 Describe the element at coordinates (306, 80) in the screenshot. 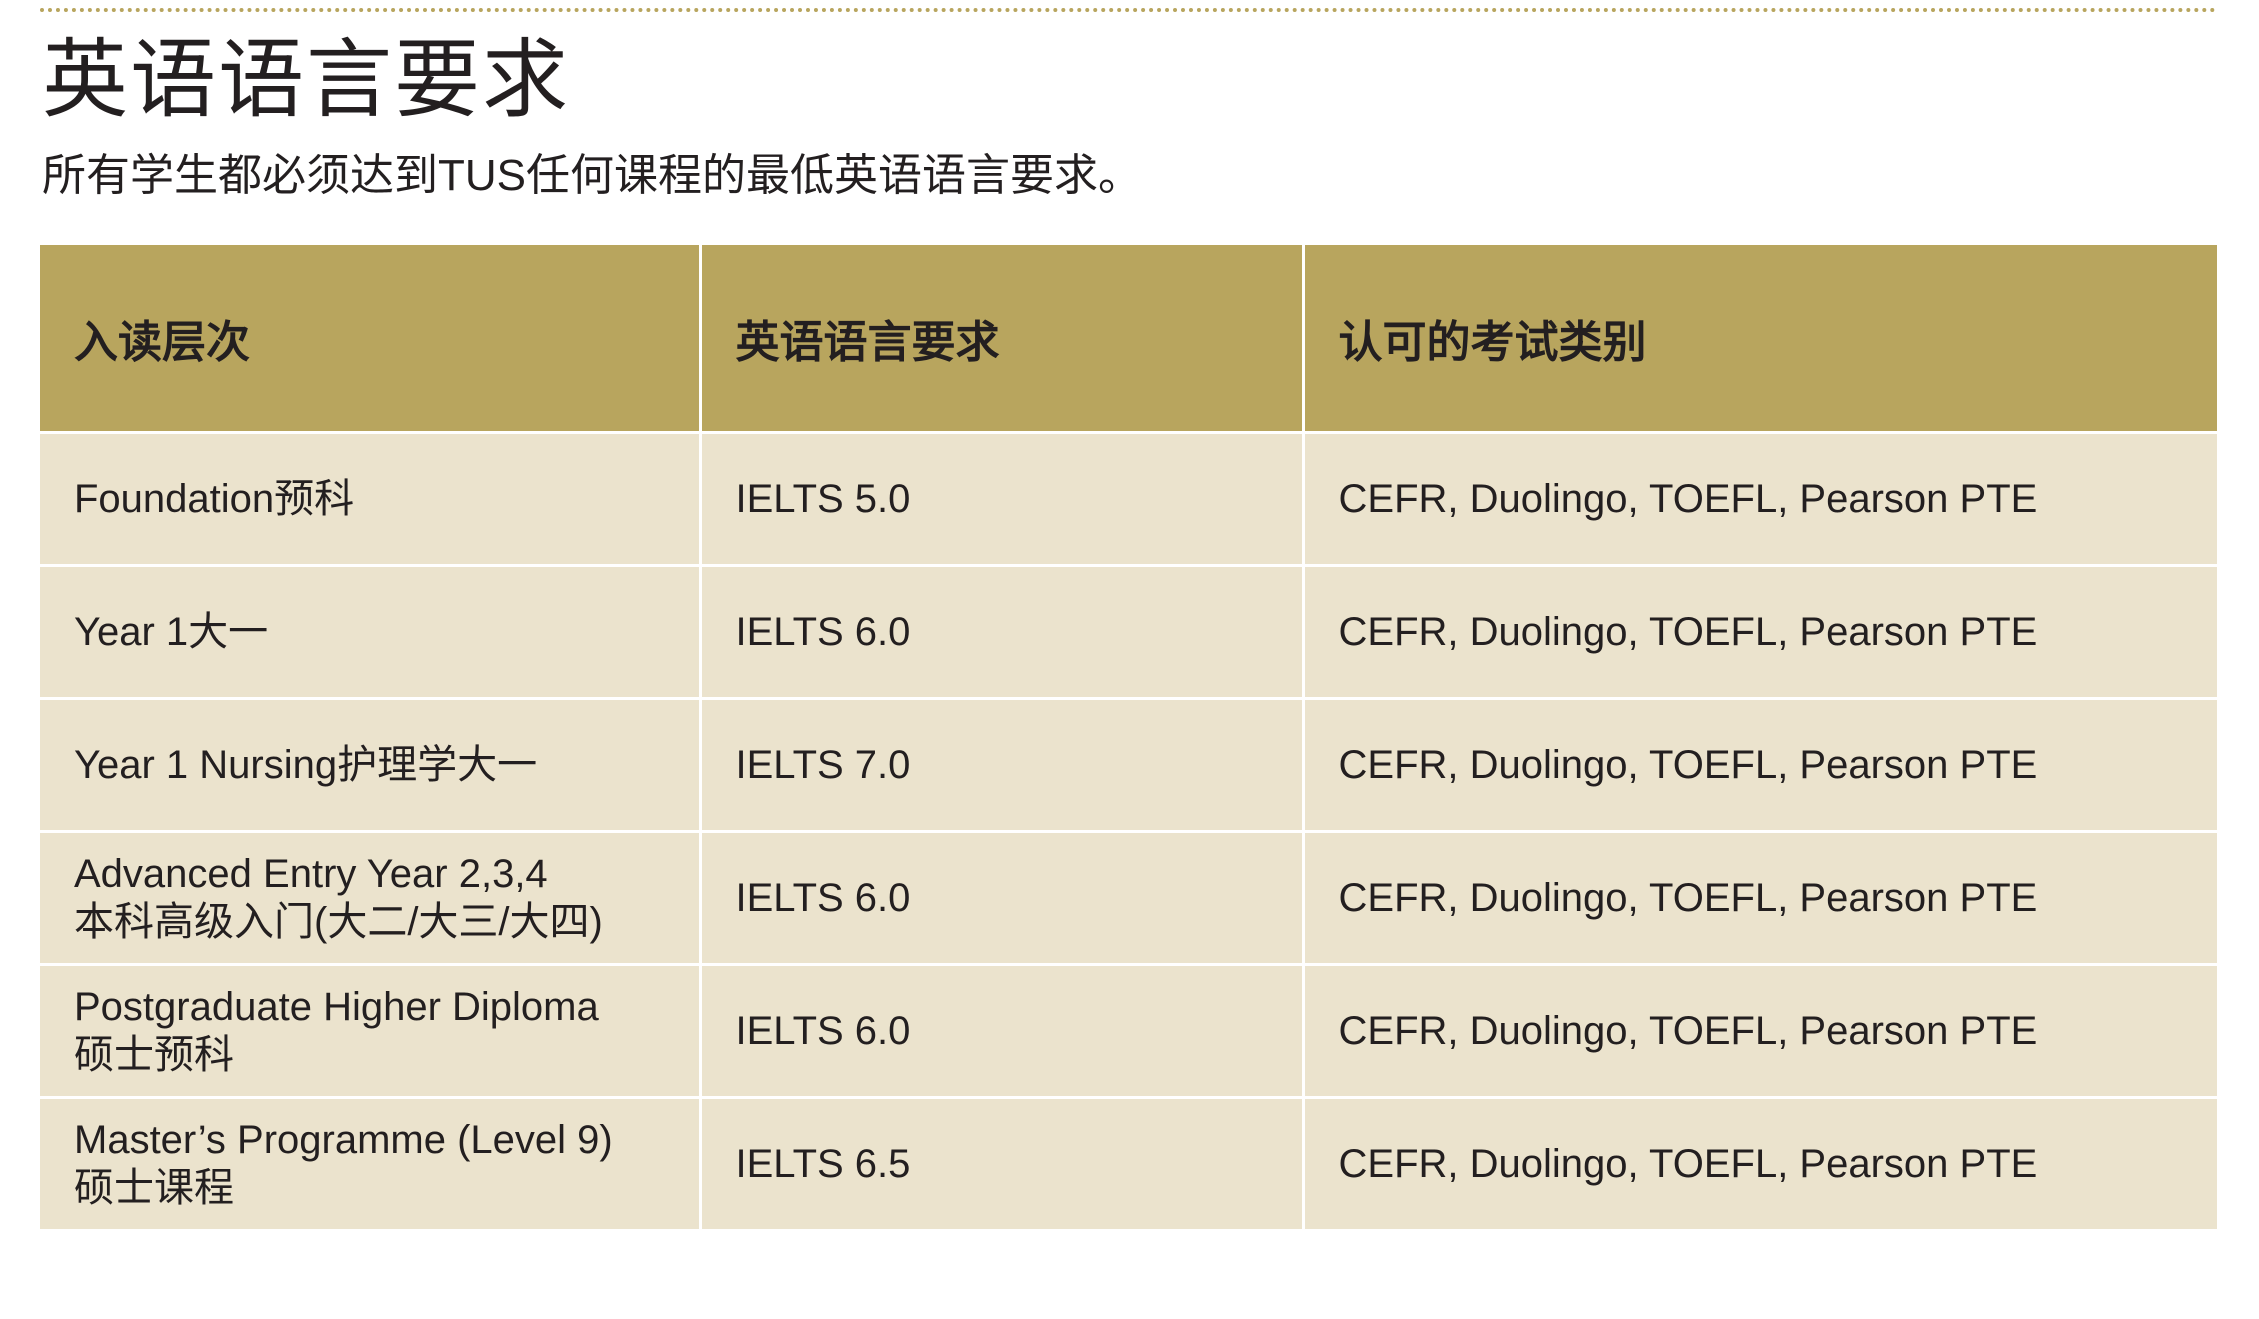

I see `page-title: 英语语言要求` at that location.